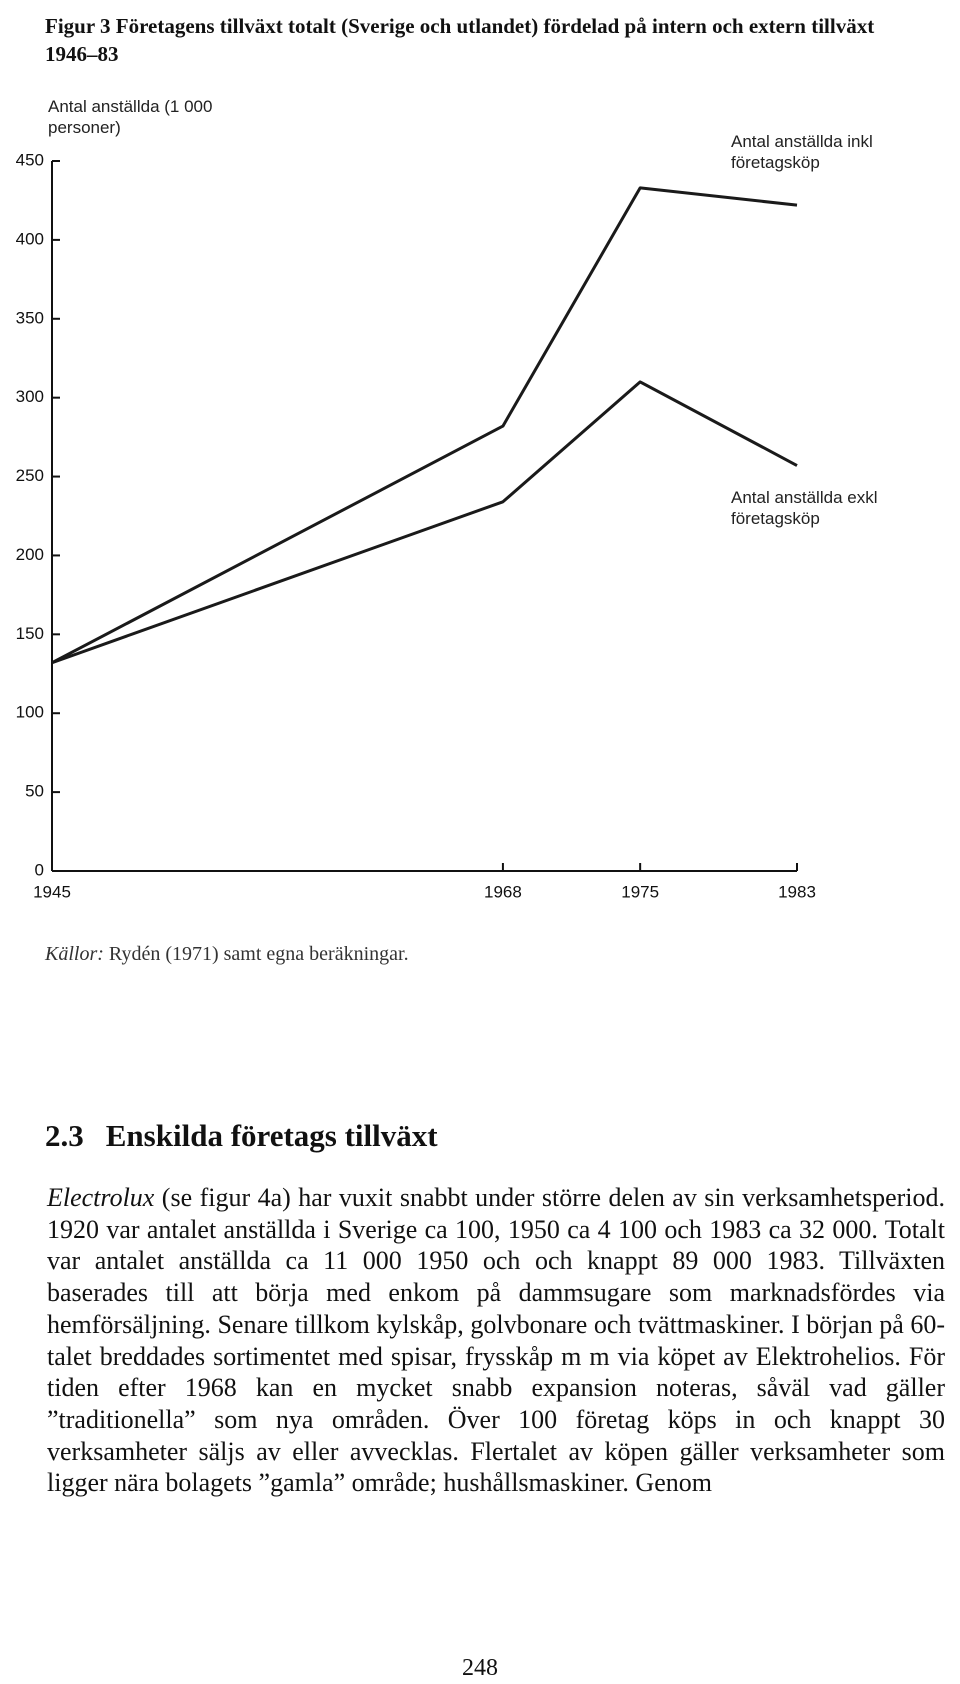  What do you see at coordinates (74, 954) in the screenshot?
I see `source-label: Källor:` at bounding box center [74, 954].